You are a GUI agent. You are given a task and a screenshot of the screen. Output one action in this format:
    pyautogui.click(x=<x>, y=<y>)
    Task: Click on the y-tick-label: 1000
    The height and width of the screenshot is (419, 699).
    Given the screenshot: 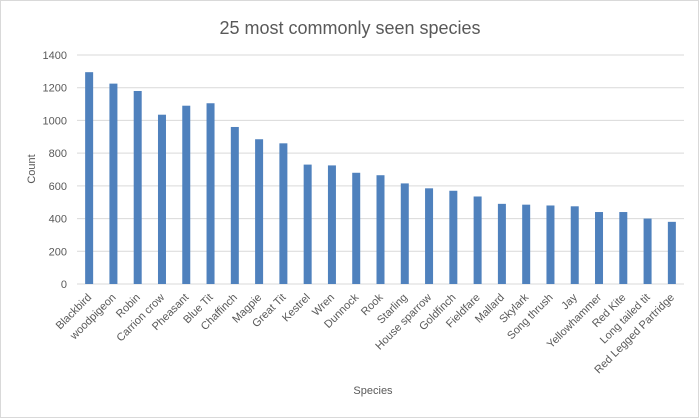 What is the action you would take?
    pyautogui.click(x=55, y=121)
    